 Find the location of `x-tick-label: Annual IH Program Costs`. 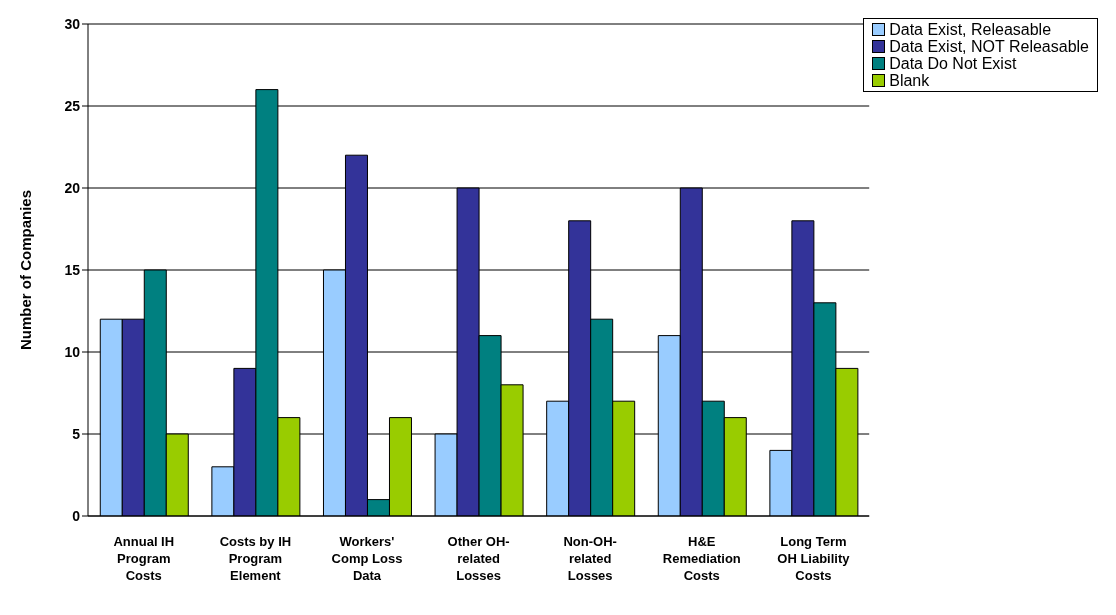

x-tick-label: Annual IH Program Costs is located at coordinates (144, 558).